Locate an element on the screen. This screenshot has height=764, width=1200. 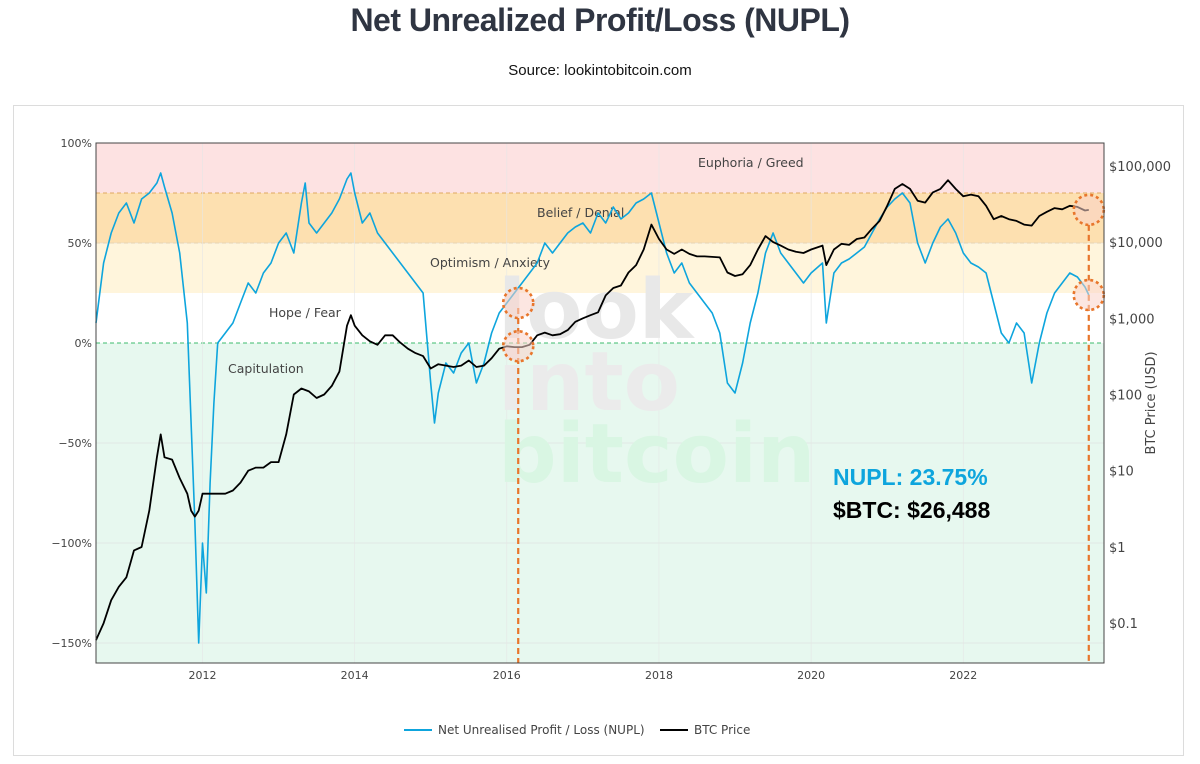
marker-2016-nupl is located at coordinates (518, 303).